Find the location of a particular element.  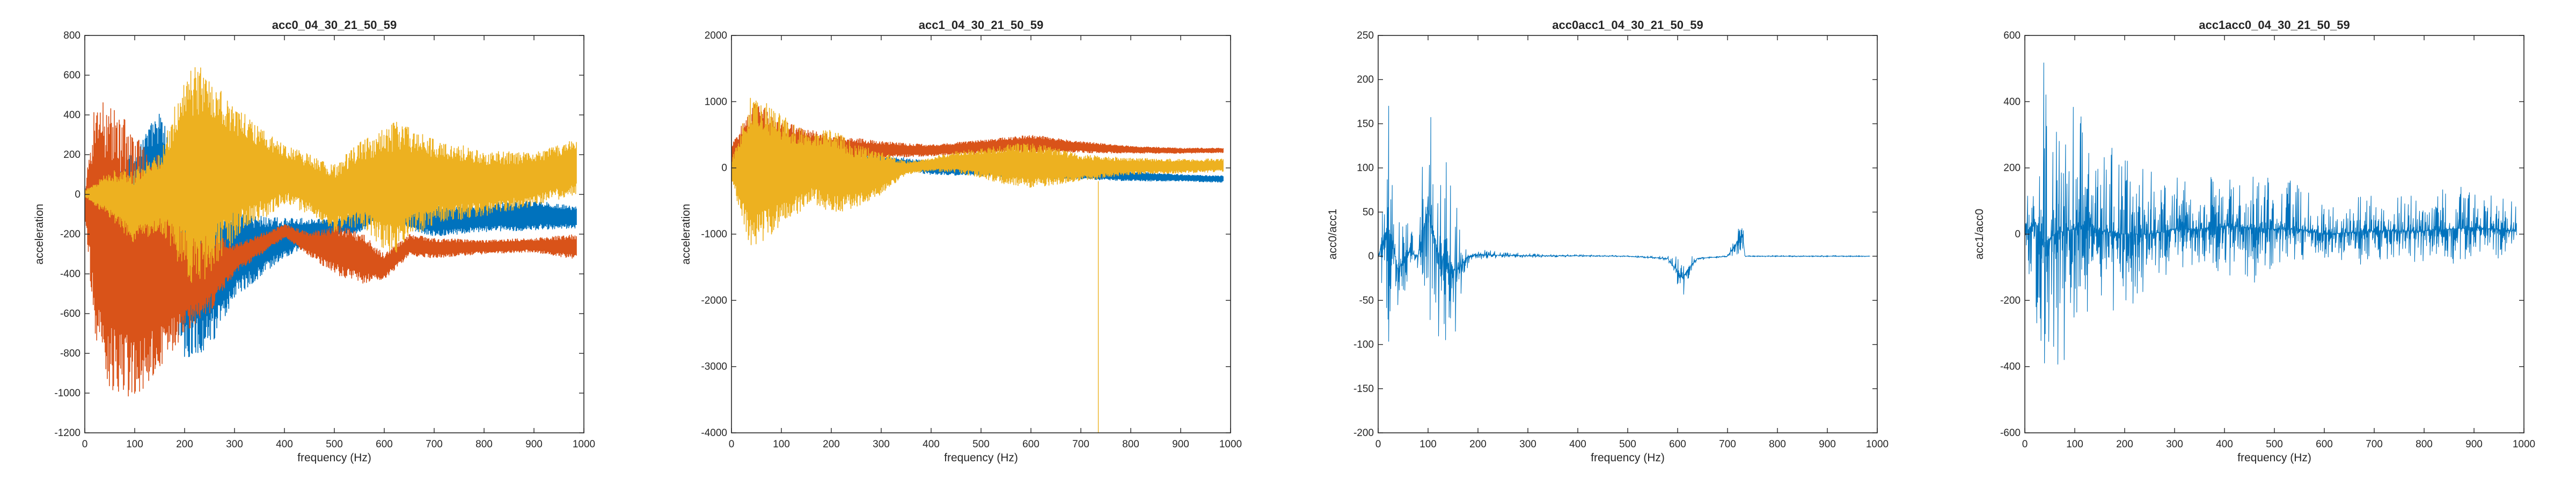

y-tick-label: 50 is located at coordinates (1368, 212).